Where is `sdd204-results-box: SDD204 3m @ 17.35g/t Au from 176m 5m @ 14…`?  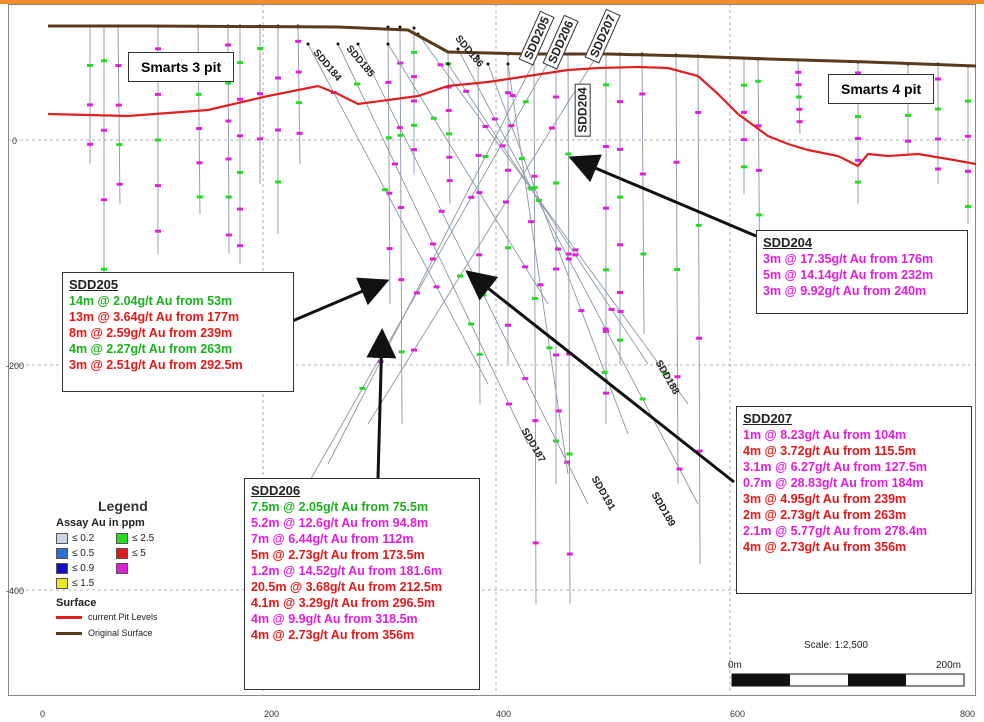
sdd204-results-box: SDD204 3m @ 17.35g/t Au from 176m 5m @ 14… is located at coordinates (862, 272).